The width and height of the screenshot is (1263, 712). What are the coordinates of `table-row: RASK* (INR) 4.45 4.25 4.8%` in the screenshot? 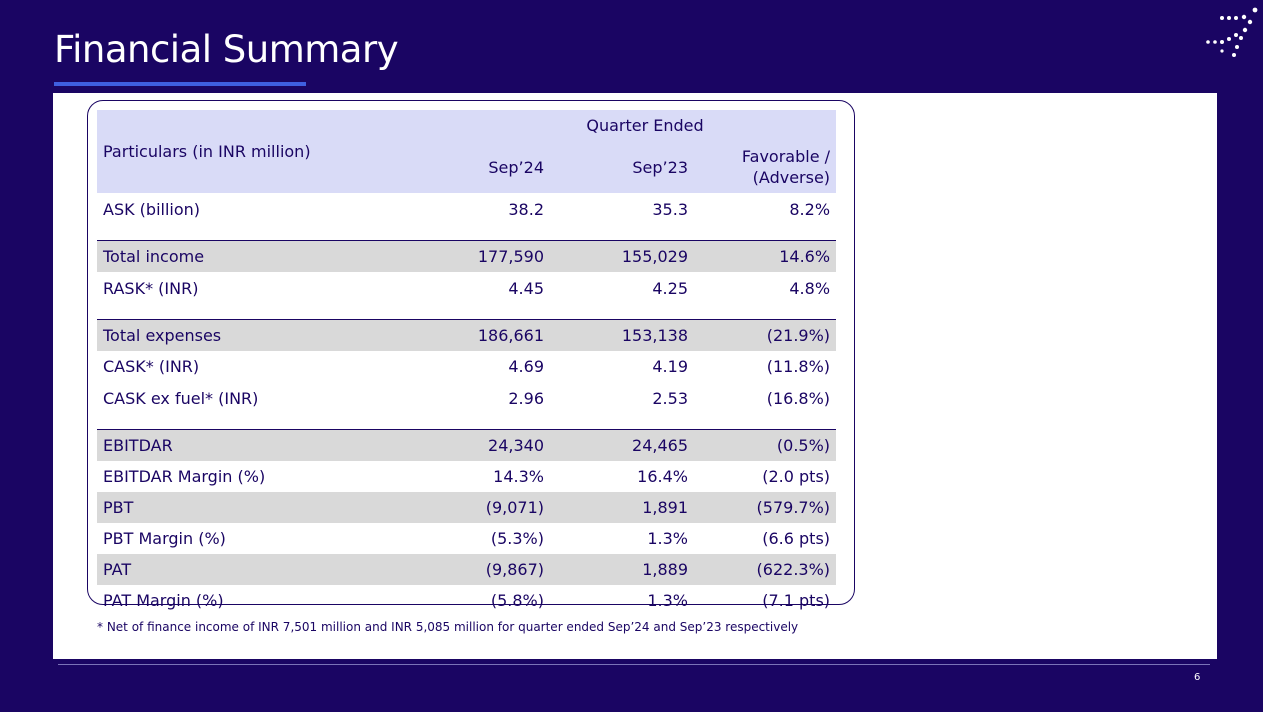 It's located at (466, 296).